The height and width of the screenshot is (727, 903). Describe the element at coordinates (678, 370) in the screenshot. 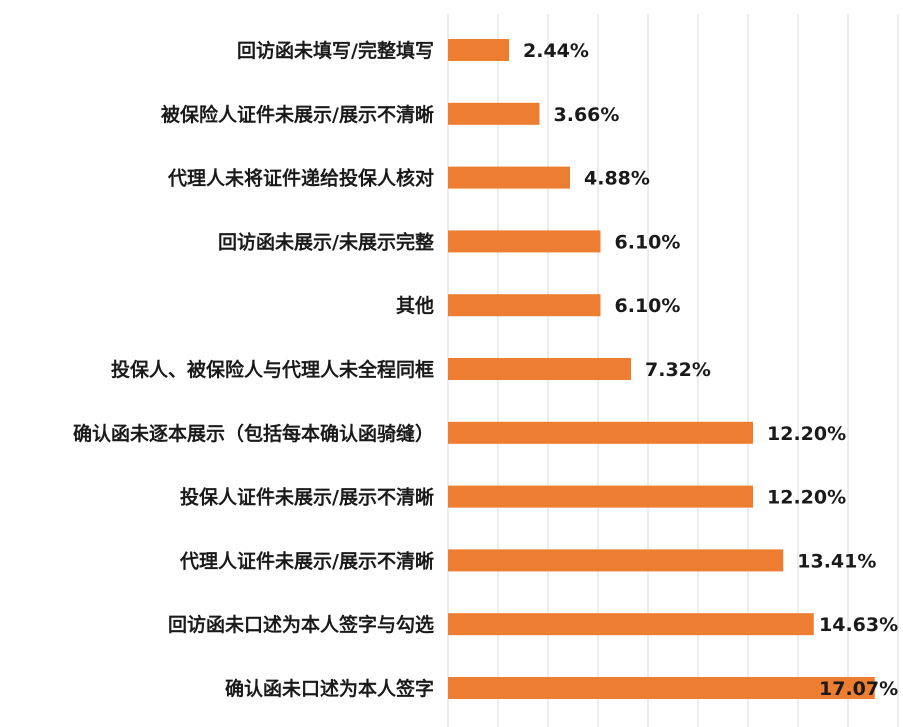

I see `value-label: 7.32%` at that location.